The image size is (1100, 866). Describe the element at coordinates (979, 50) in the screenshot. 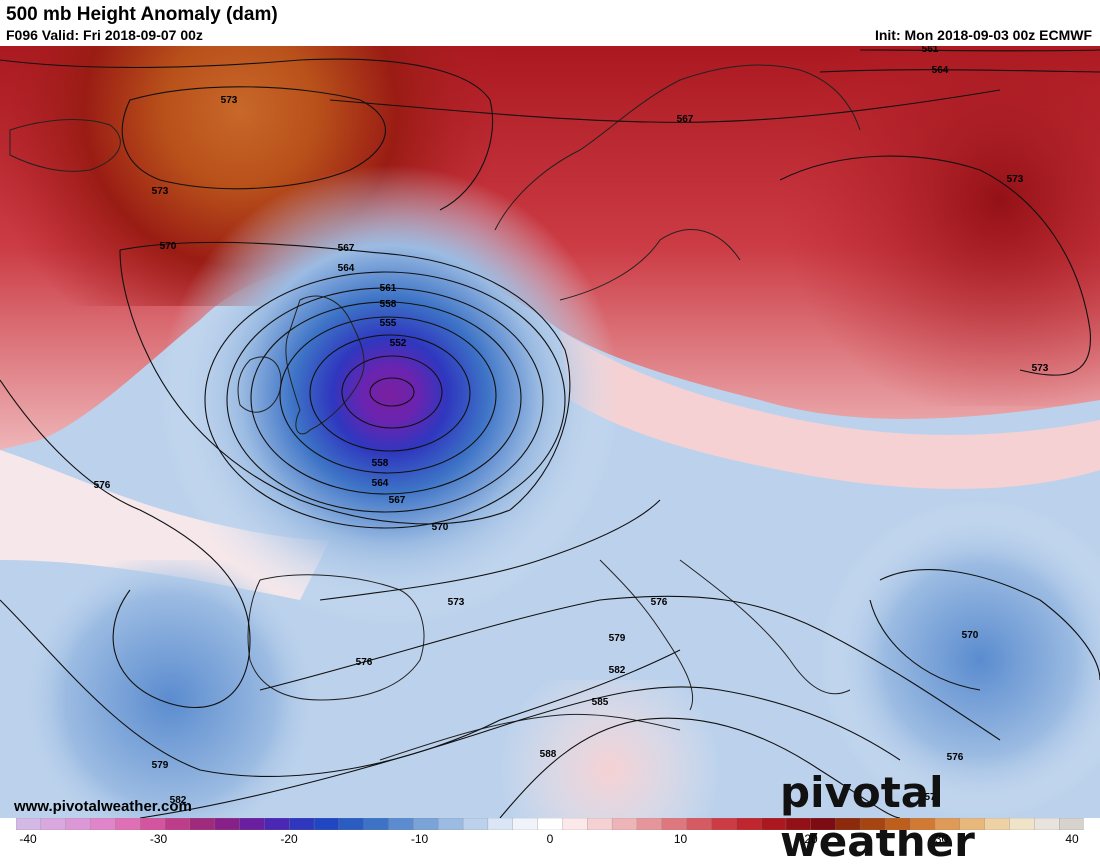

I see `contour-561-north` at that location.